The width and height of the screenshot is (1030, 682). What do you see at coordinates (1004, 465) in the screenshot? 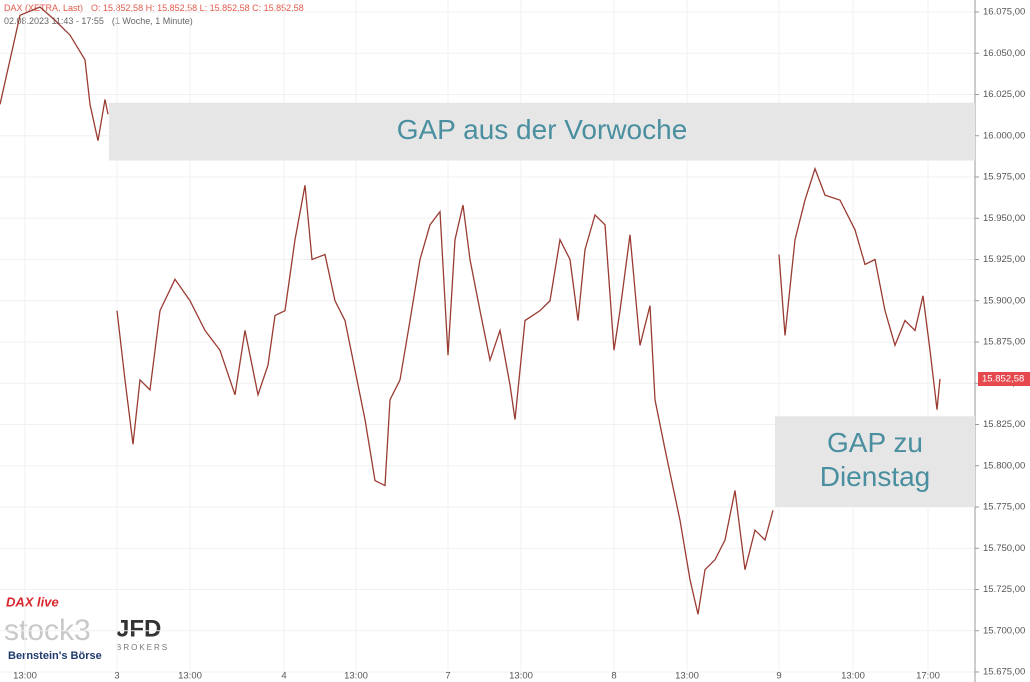
I see `y-tick-label: 15.800,00` at bounding box center [1004, 465].